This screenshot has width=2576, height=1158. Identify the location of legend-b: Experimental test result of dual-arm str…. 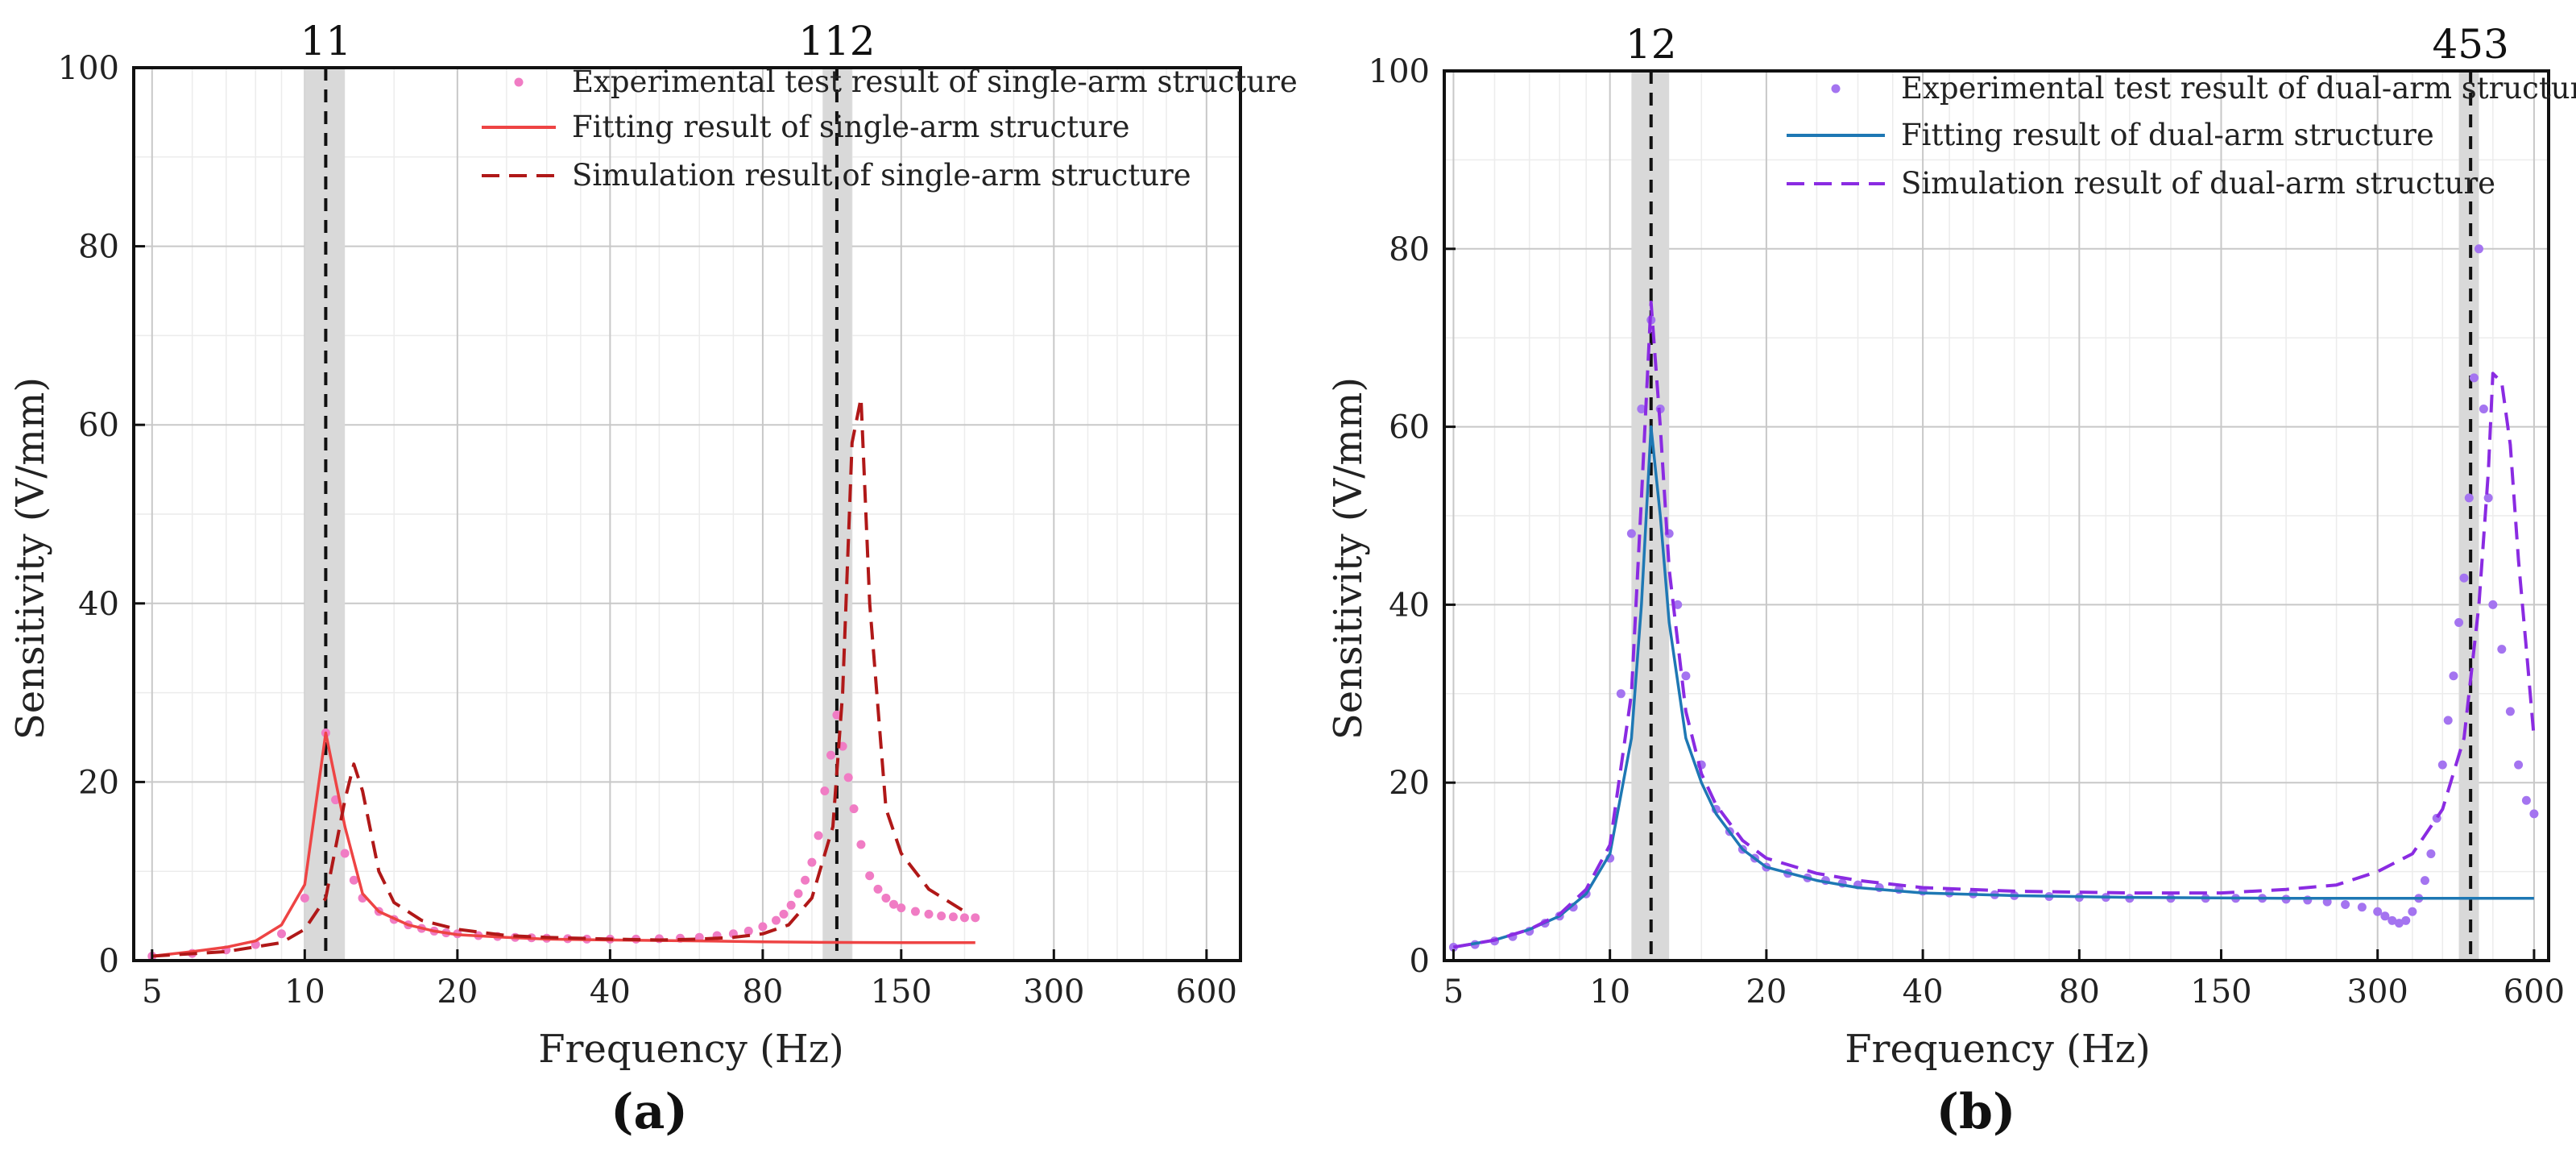
(2181, 136).